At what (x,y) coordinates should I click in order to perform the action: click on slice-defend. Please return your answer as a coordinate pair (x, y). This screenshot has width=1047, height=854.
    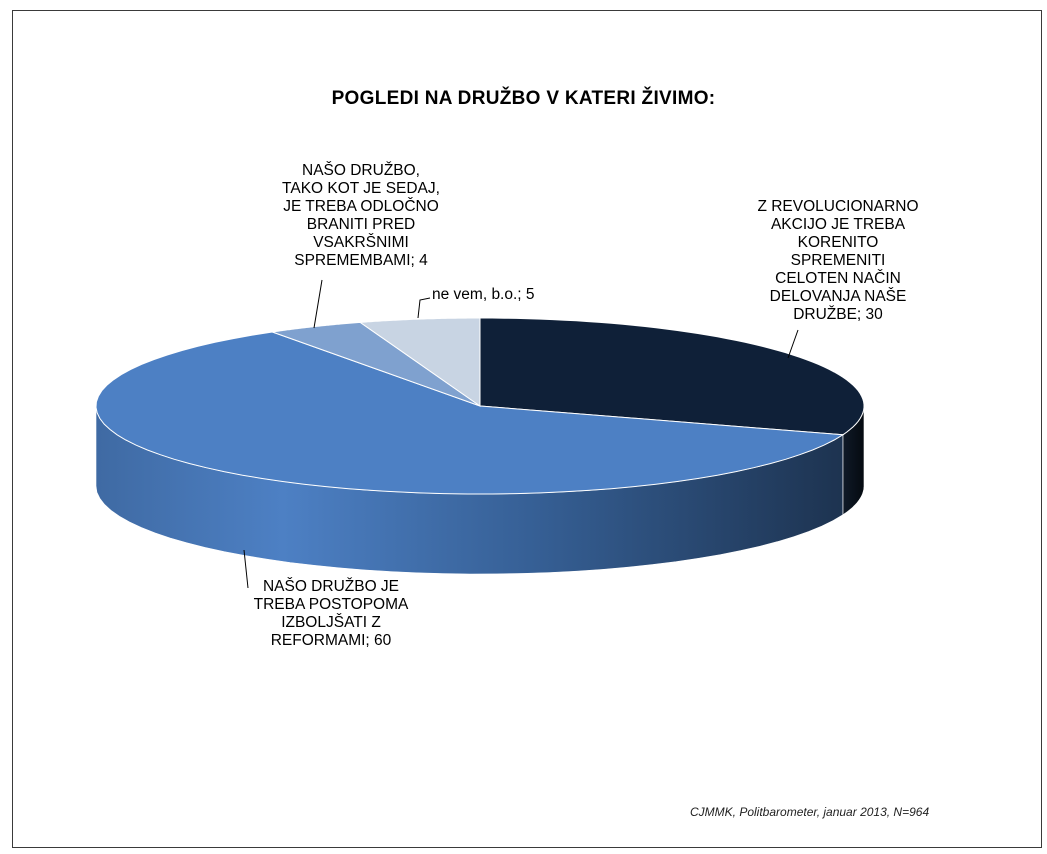
    Looking at the image, I should click on (376, 364).